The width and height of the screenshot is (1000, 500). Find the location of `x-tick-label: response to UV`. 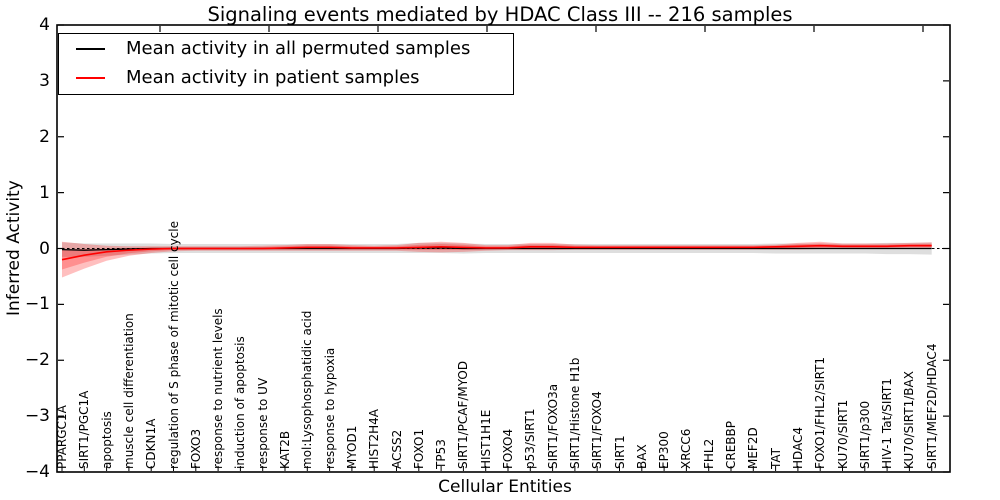

x-tick-label: response to UV is located at coordinates (262, 423).